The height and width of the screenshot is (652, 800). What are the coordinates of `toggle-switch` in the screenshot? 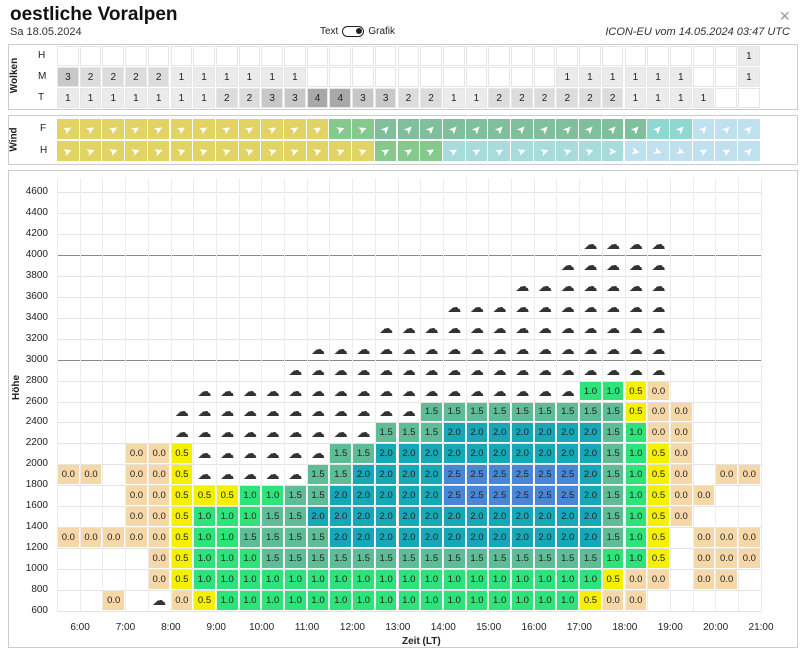 It's located at (353, 31).